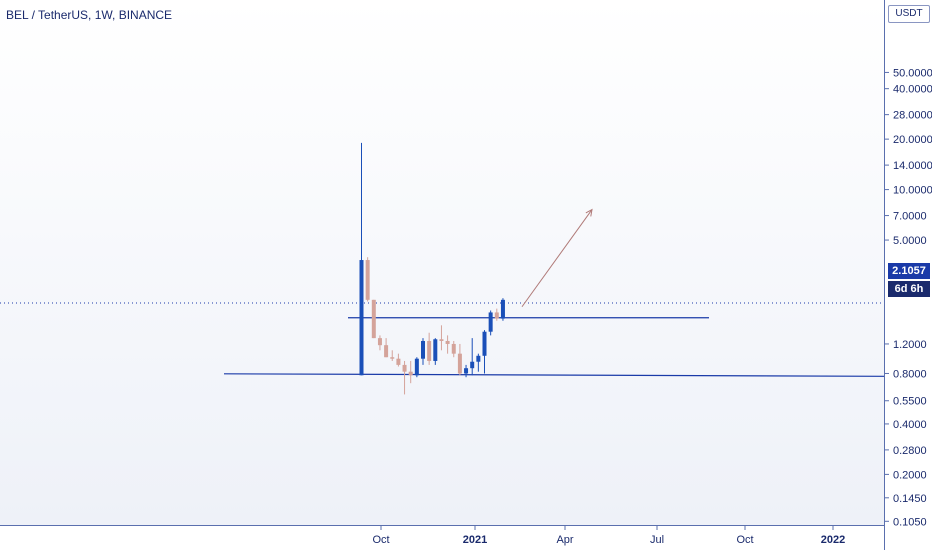 The width and height of the screenshot is (932, 551). I want to click on support-line, so click(554, 375).